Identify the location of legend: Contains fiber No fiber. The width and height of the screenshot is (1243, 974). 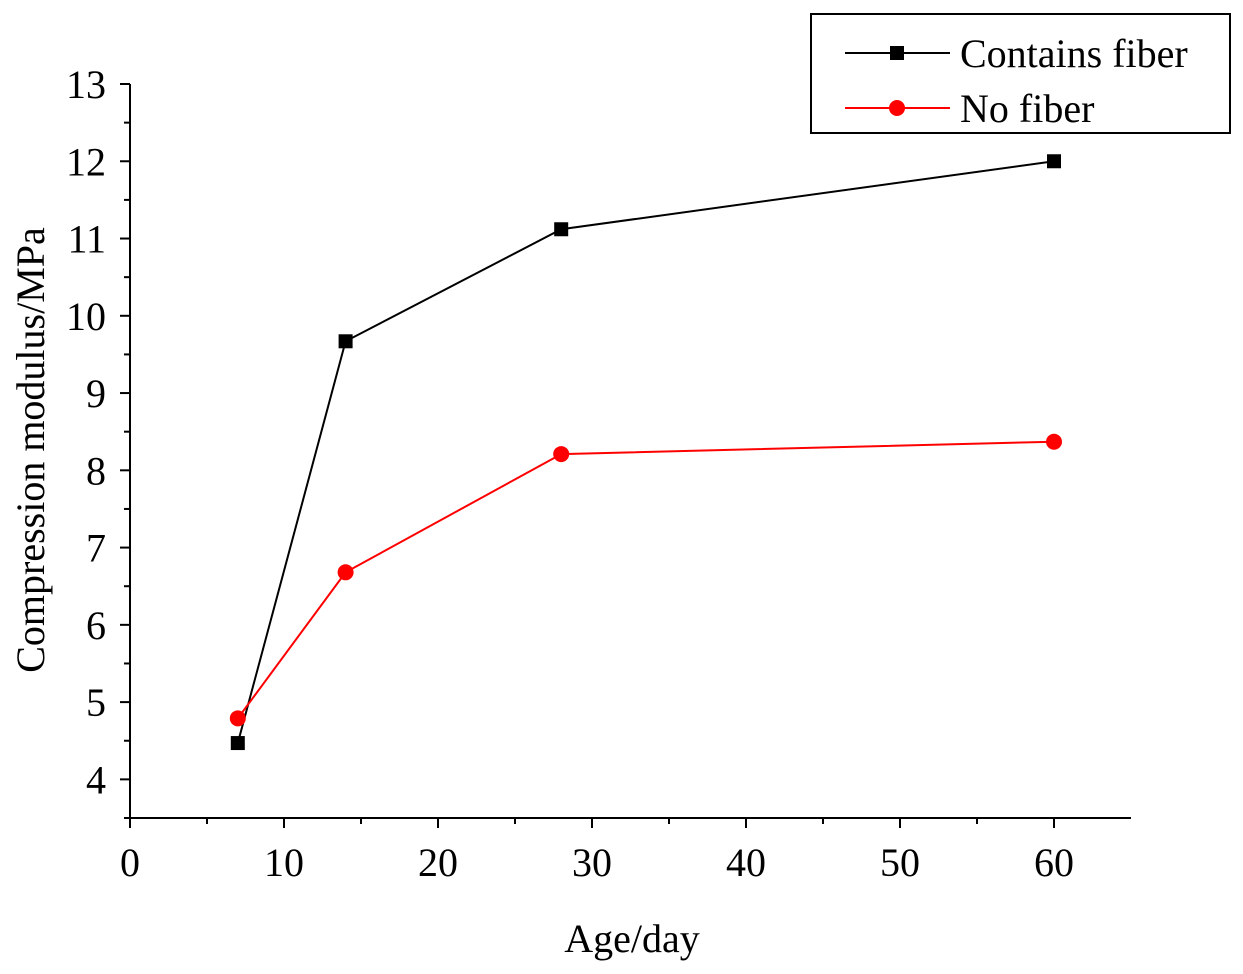
(1020, 73).